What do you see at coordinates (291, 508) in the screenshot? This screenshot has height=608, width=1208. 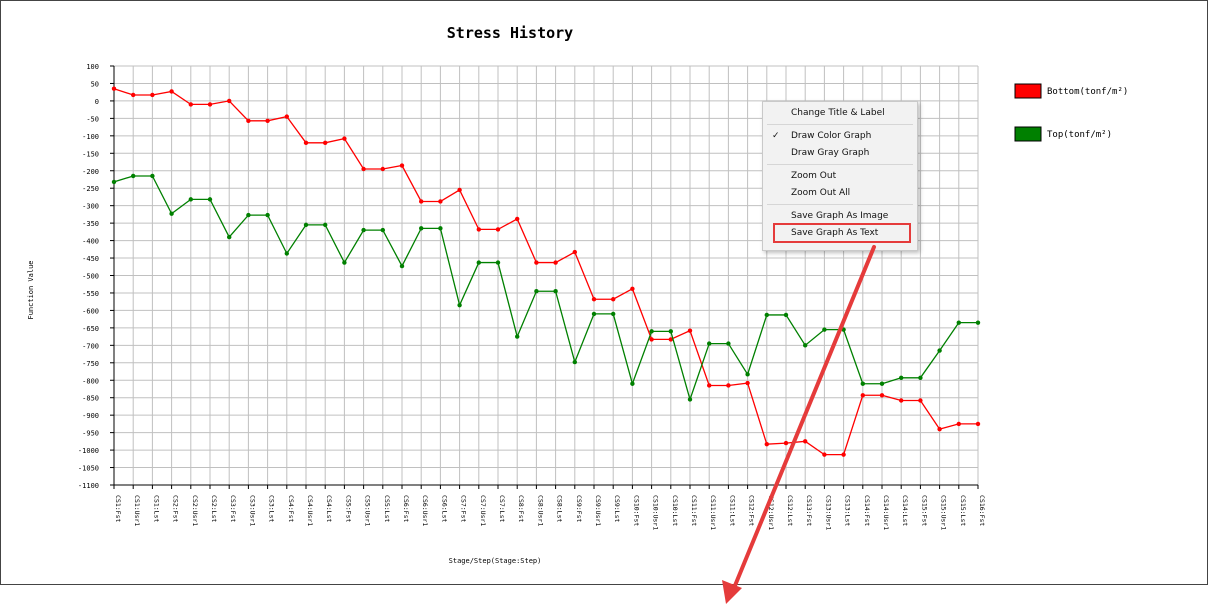 I see `x-tick-label: CS4:Fst` at bounding box center [291, 508].